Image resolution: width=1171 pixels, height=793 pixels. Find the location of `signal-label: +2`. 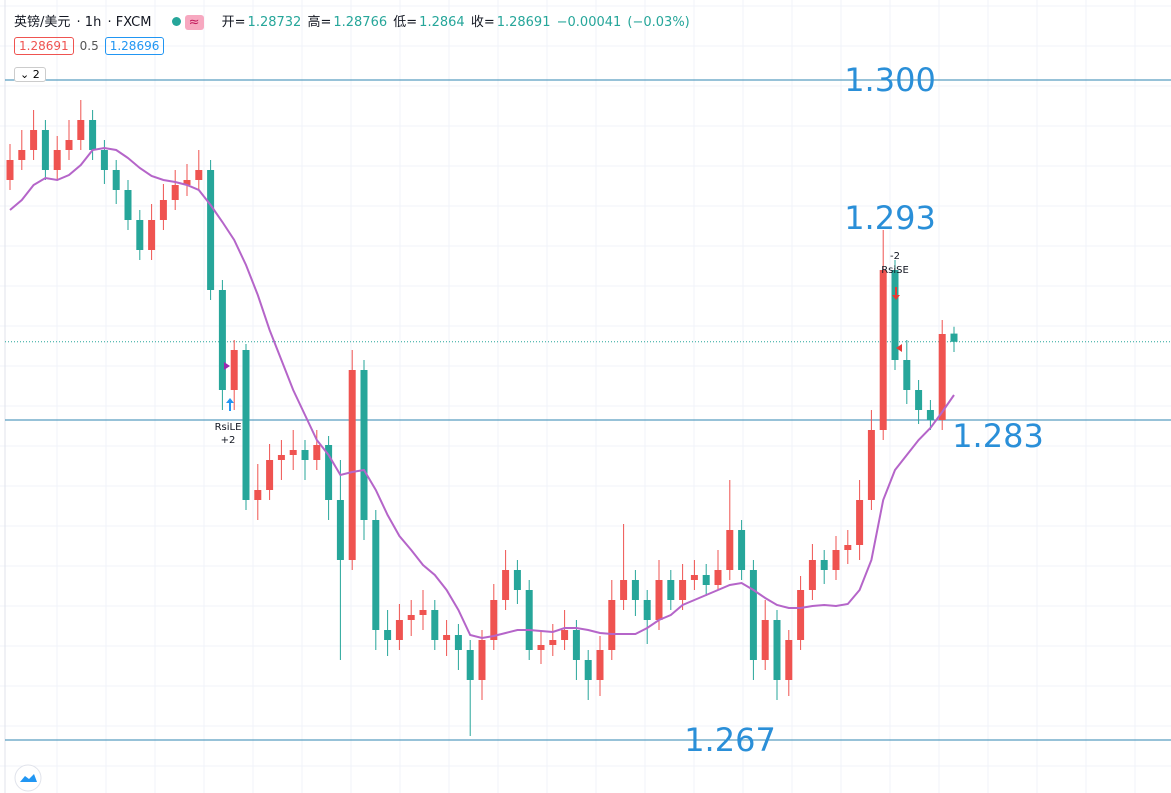

signal-label: +2 is located at coordinates (228, 440).